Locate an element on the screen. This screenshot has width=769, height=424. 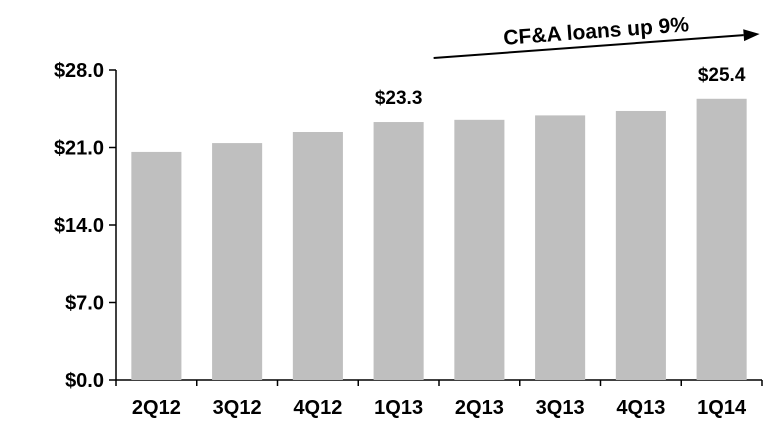
growth-arrow is located at coordinates (588, 46).